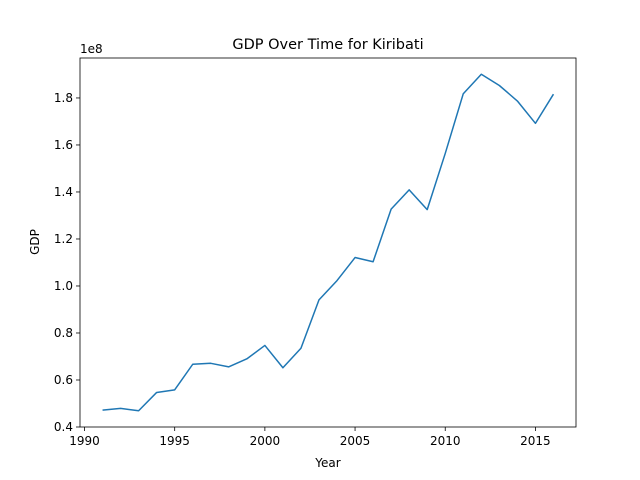 The width and height of the screenshot is (640, 480). What do you see at coordinates (67, 262) in the screenshot?
I see `y-axis: 0.4 0.6 0.8 1.0 1.2 1.4 1.6 1.8` at bounding box center [67, 262].